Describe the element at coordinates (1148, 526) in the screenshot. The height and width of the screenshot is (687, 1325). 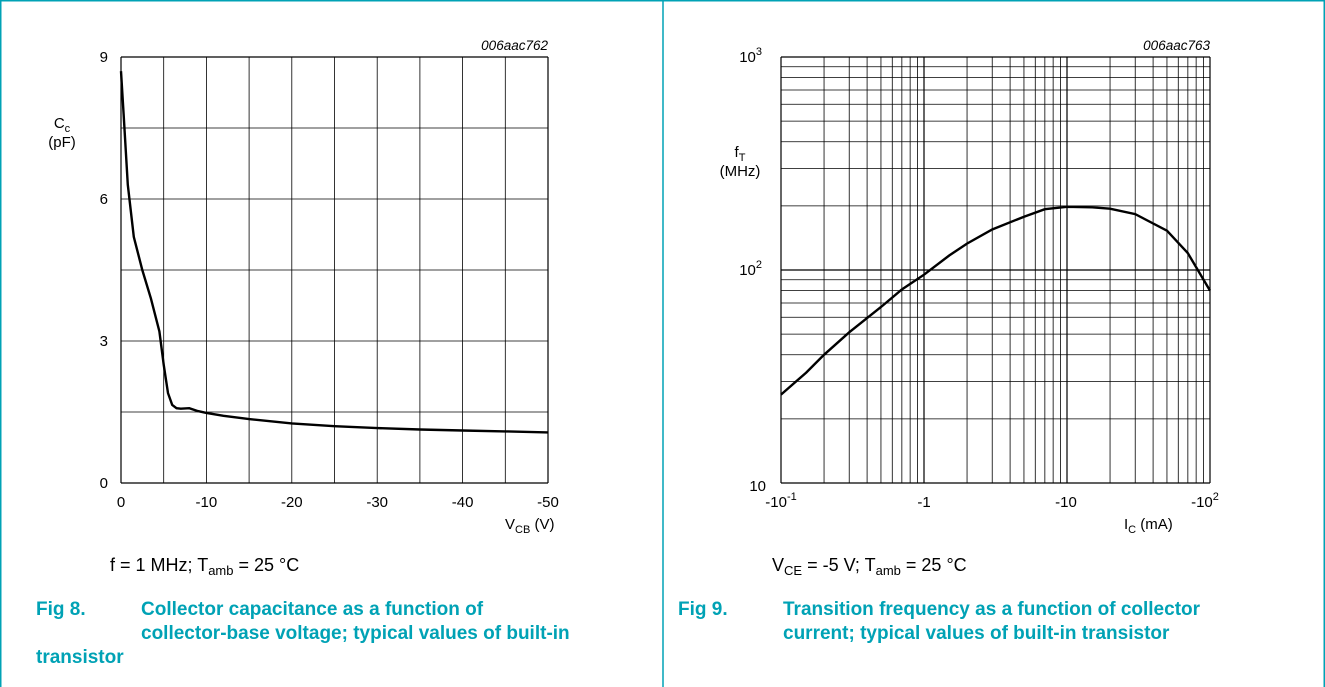
I see `fig9-x-axis-label: IC (mA)` at that location.